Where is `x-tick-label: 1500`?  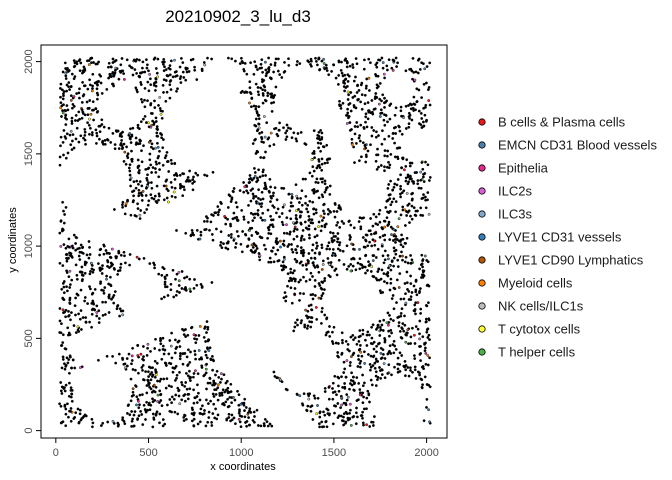 x-tick-label: 1500 is located at coordinates (334, 453).